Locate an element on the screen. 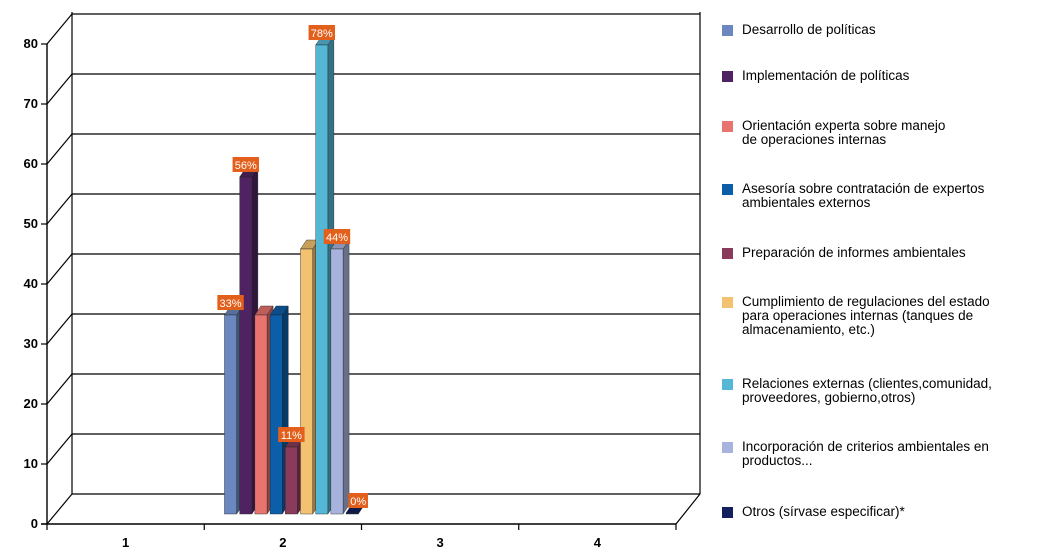  data-label: 44% is located at coordinates (337, 238).